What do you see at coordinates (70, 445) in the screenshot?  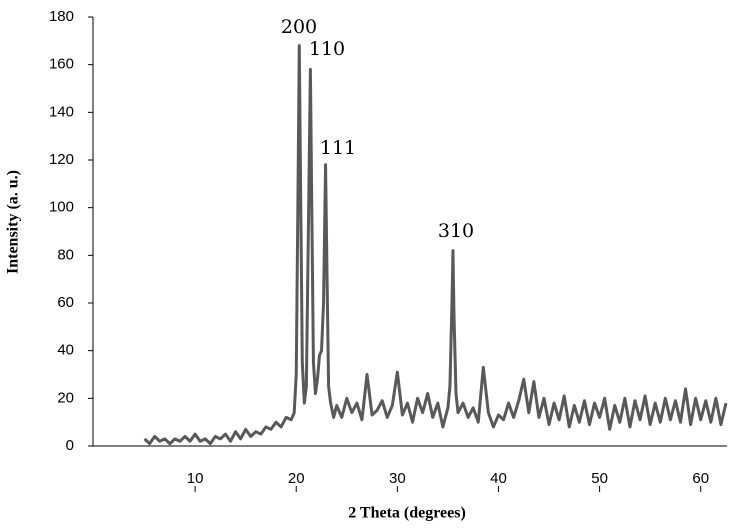 I see `y-tick-label: 0` at bounding box center [70, 445].